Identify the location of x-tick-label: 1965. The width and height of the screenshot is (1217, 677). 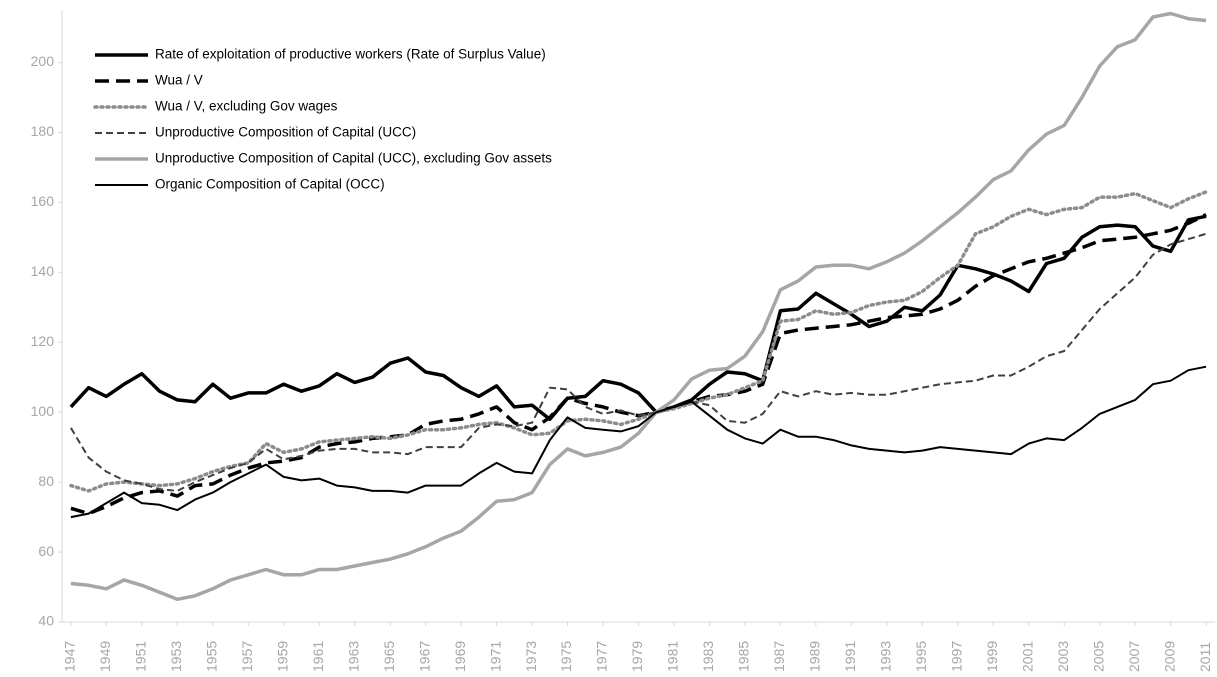
(389, 656).